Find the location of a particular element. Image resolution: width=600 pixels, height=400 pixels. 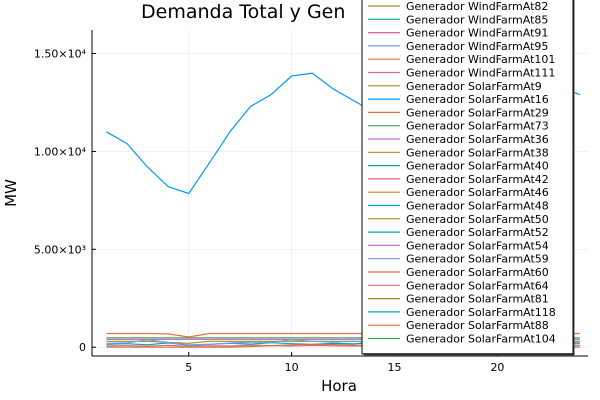

legend-label: Generador SolarFarmAt42 is located at coordinates (477, 179).